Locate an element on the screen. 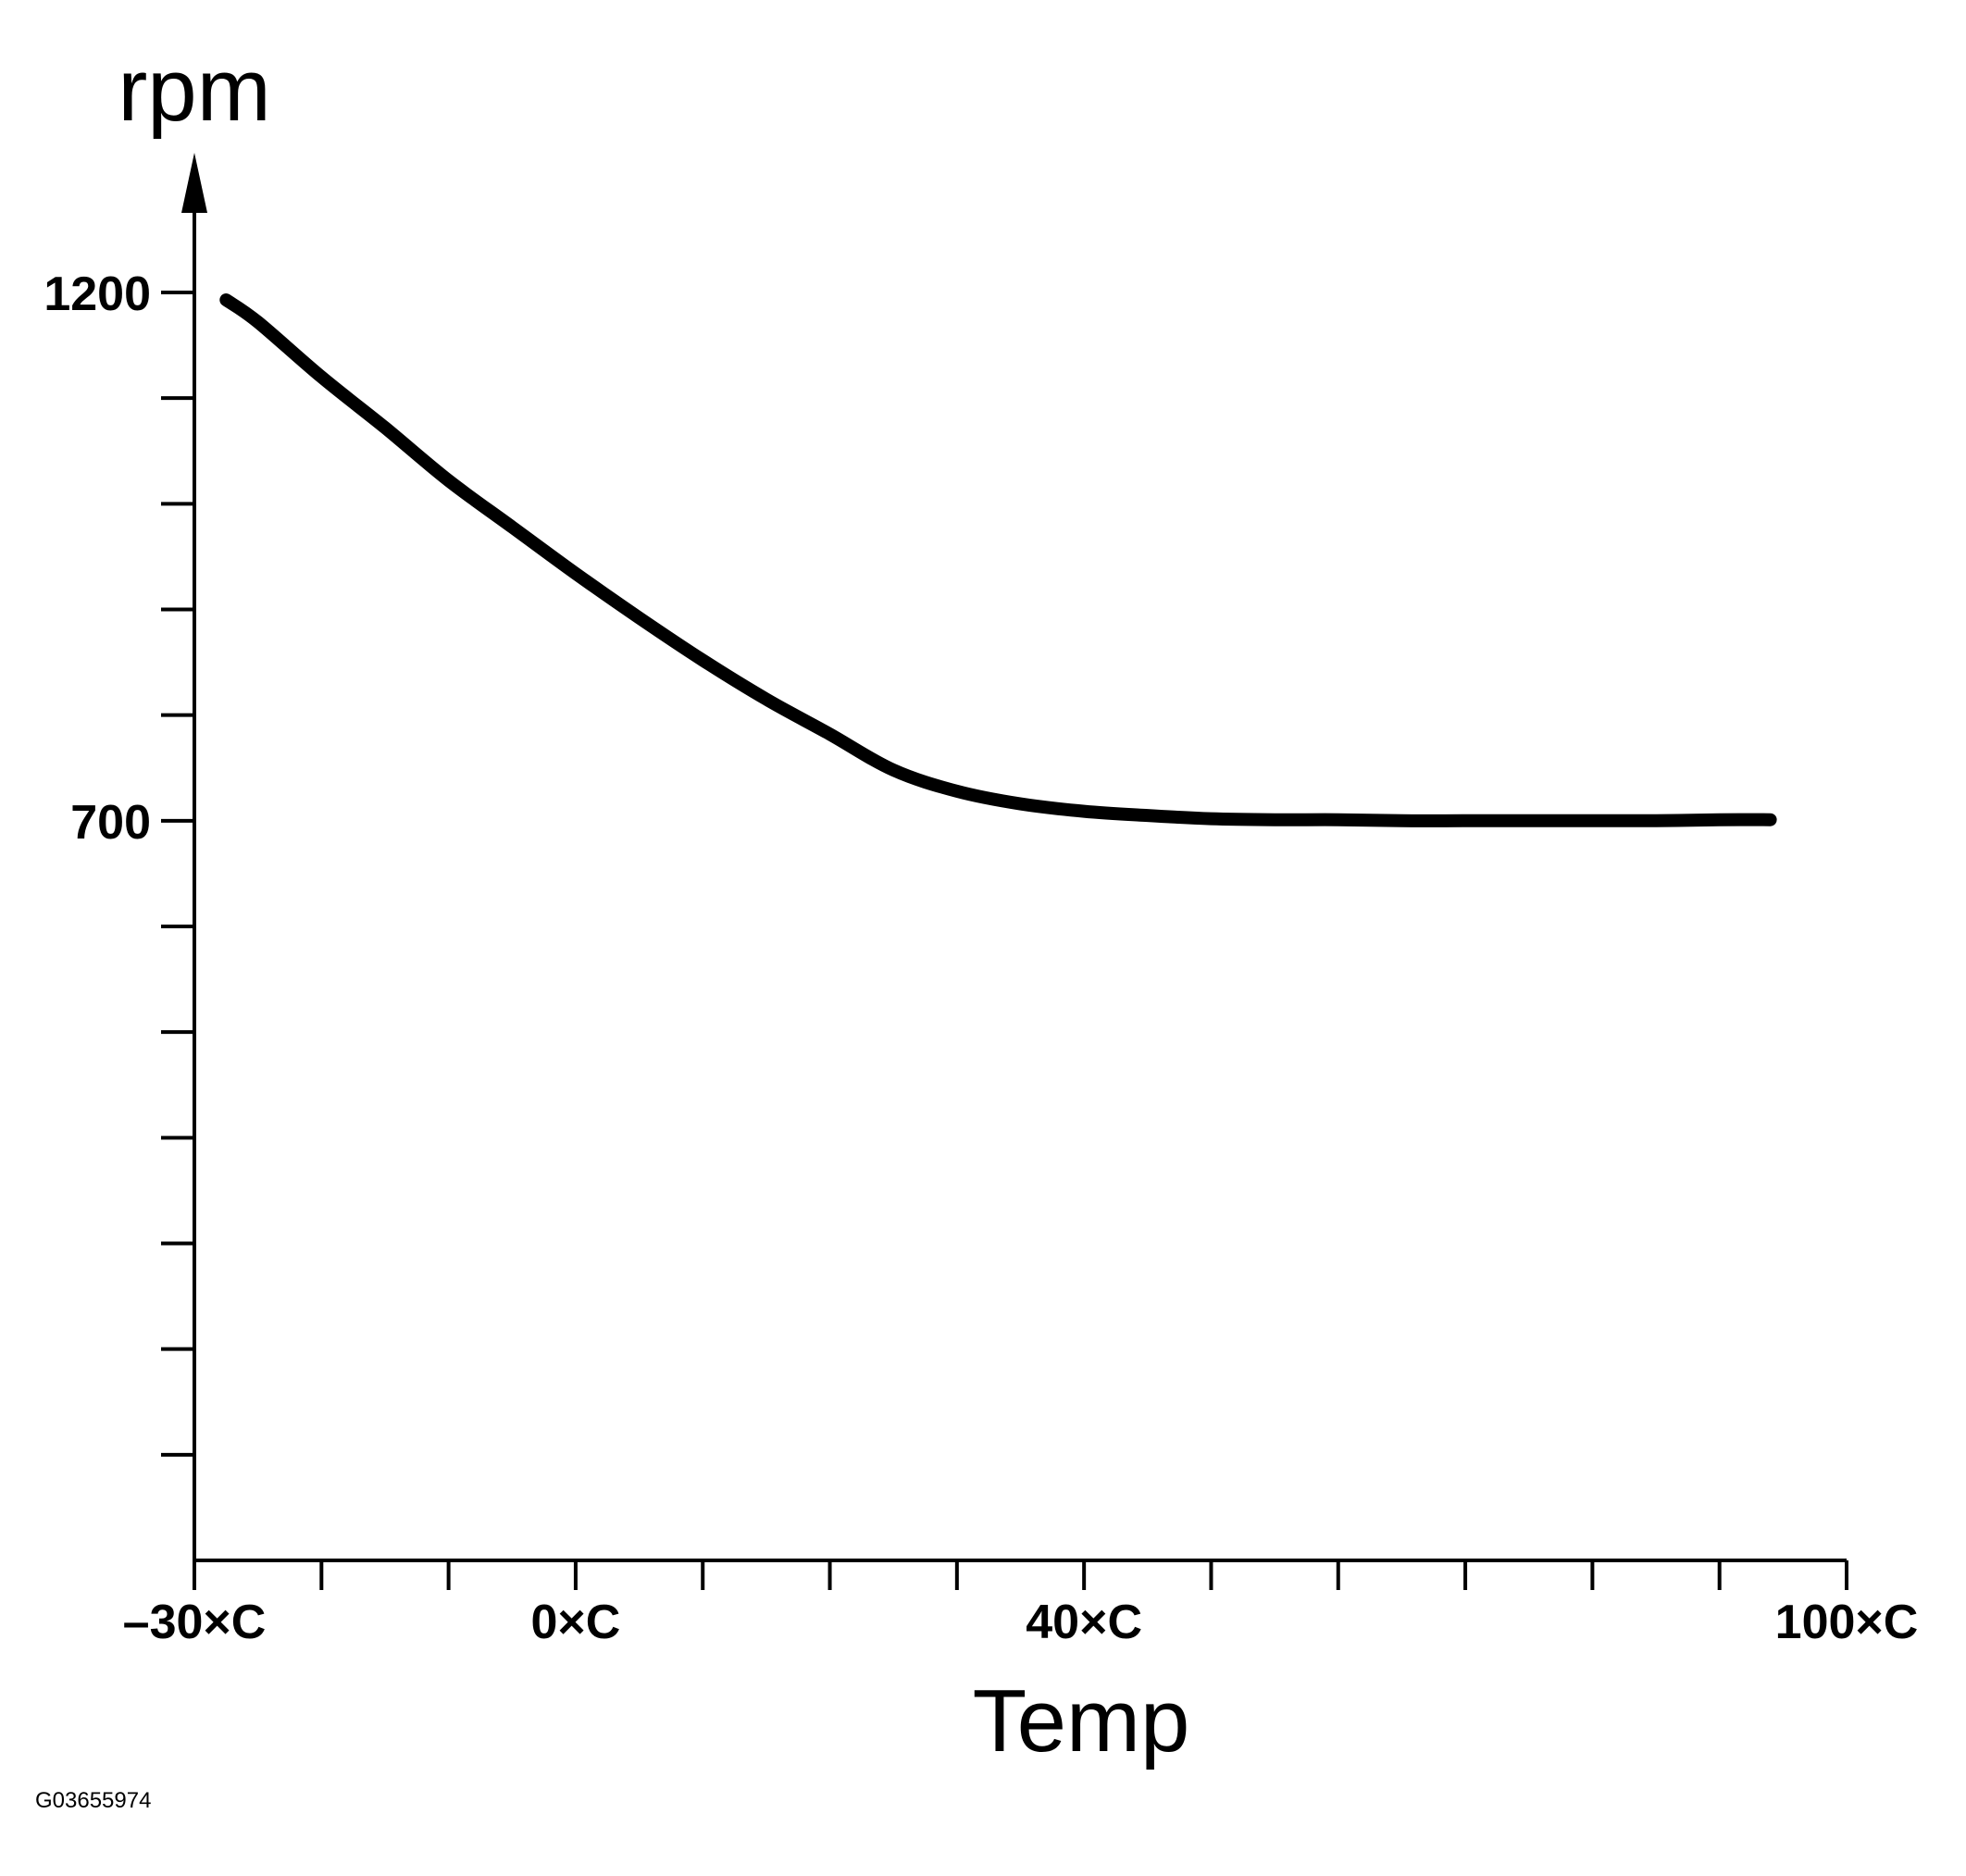 Image resolution: width=1966 pixels, height=1876 pixels. x-tick-label: –30×C is located at coordinates (195, 1622).